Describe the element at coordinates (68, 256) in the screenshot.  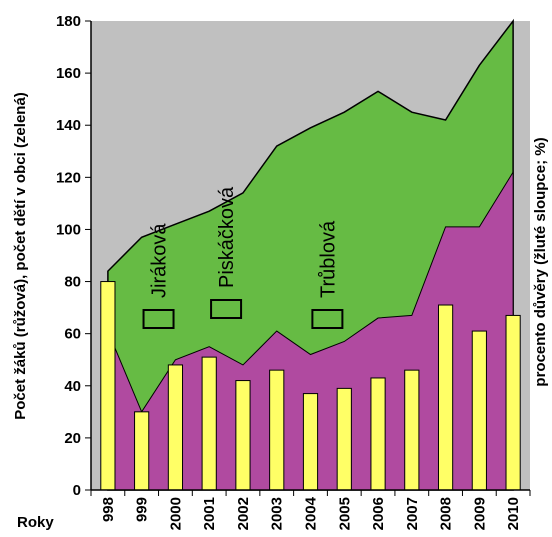
I see `y-tick-labels: 0 20 40 60 80 100 120 140 160 180` at that location.